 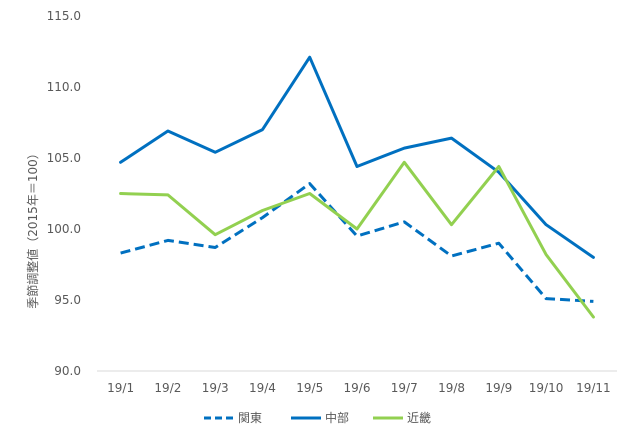 What do you see at coordinates (451, 388) in the screenshot?
I see `x-tick-label: 19/8` at bounding box center [451, 388].